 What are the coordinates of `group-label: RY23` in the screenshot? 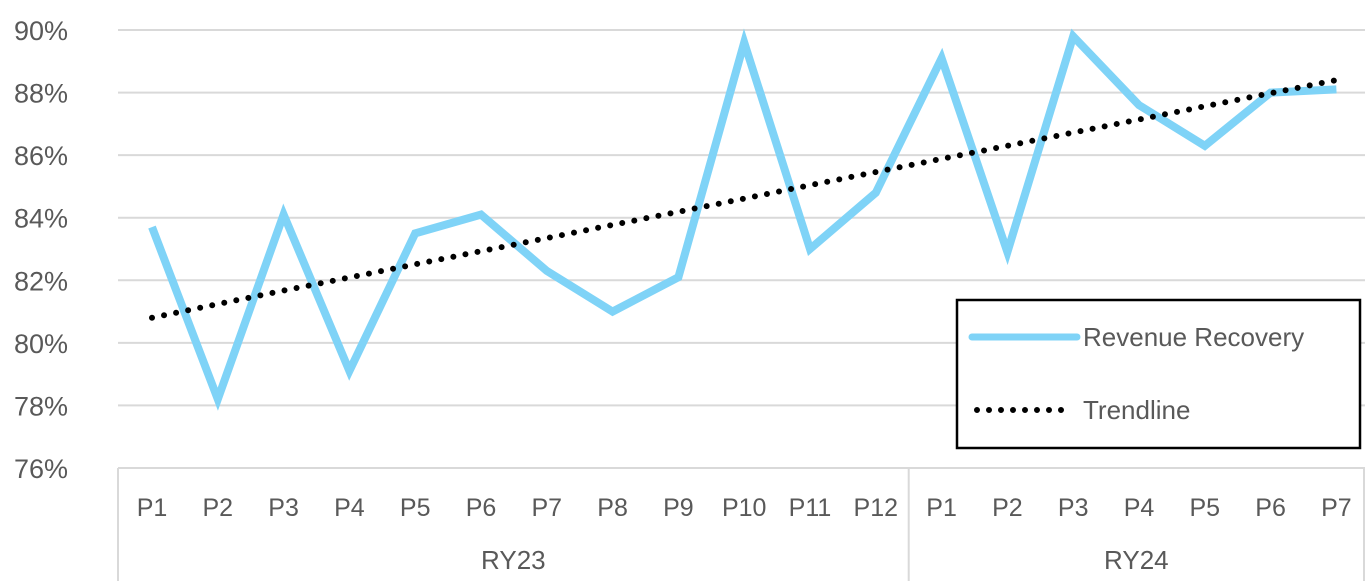 It's located at (513, 560).